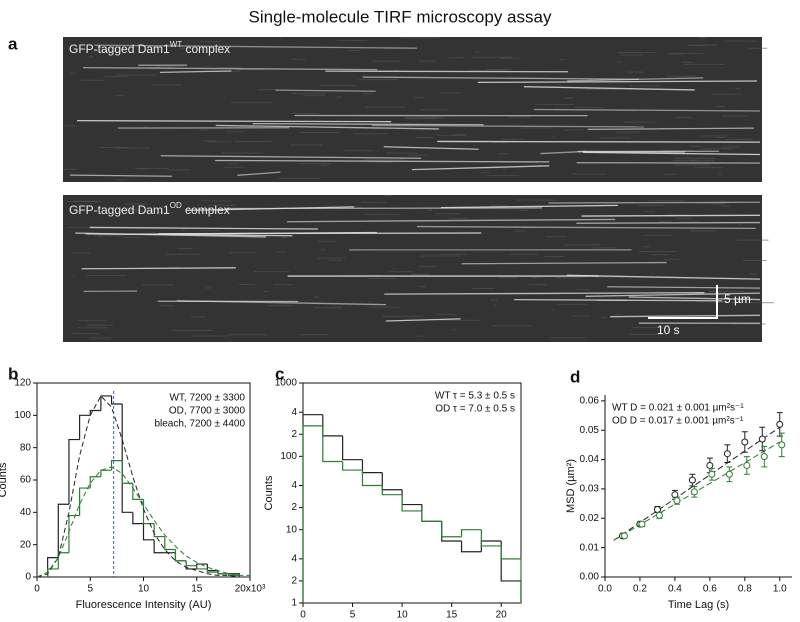 The image size is (800, 622). Describe the element at coordinates (28, 577) in the screenshot. I see `y-tick-label: 0` at that location.